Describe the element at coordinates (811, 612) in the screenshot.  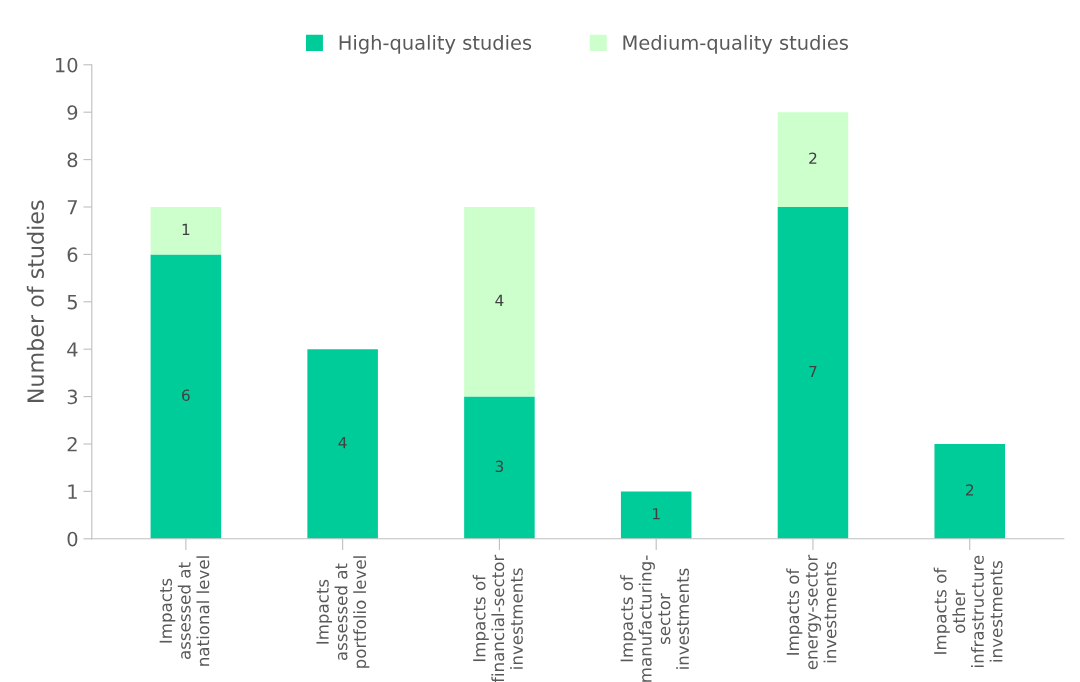
I see `x-tick-label: Impacts of energy-sector investments` at that location.